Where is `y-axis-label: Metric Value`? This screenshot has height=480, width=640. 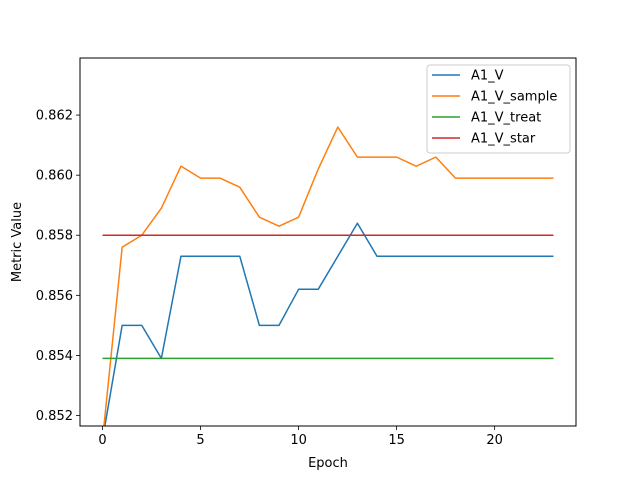
y-axis-label: Metric Value is located at coordinates (17, 242).